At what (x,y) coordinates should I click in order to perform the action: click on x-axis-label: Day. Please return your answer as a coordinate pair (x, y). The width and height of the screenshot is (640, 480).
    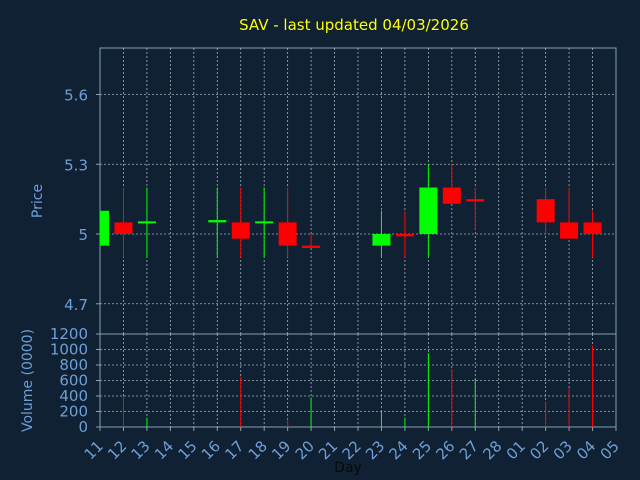
    Looking at the image, I should click on (348, 468).